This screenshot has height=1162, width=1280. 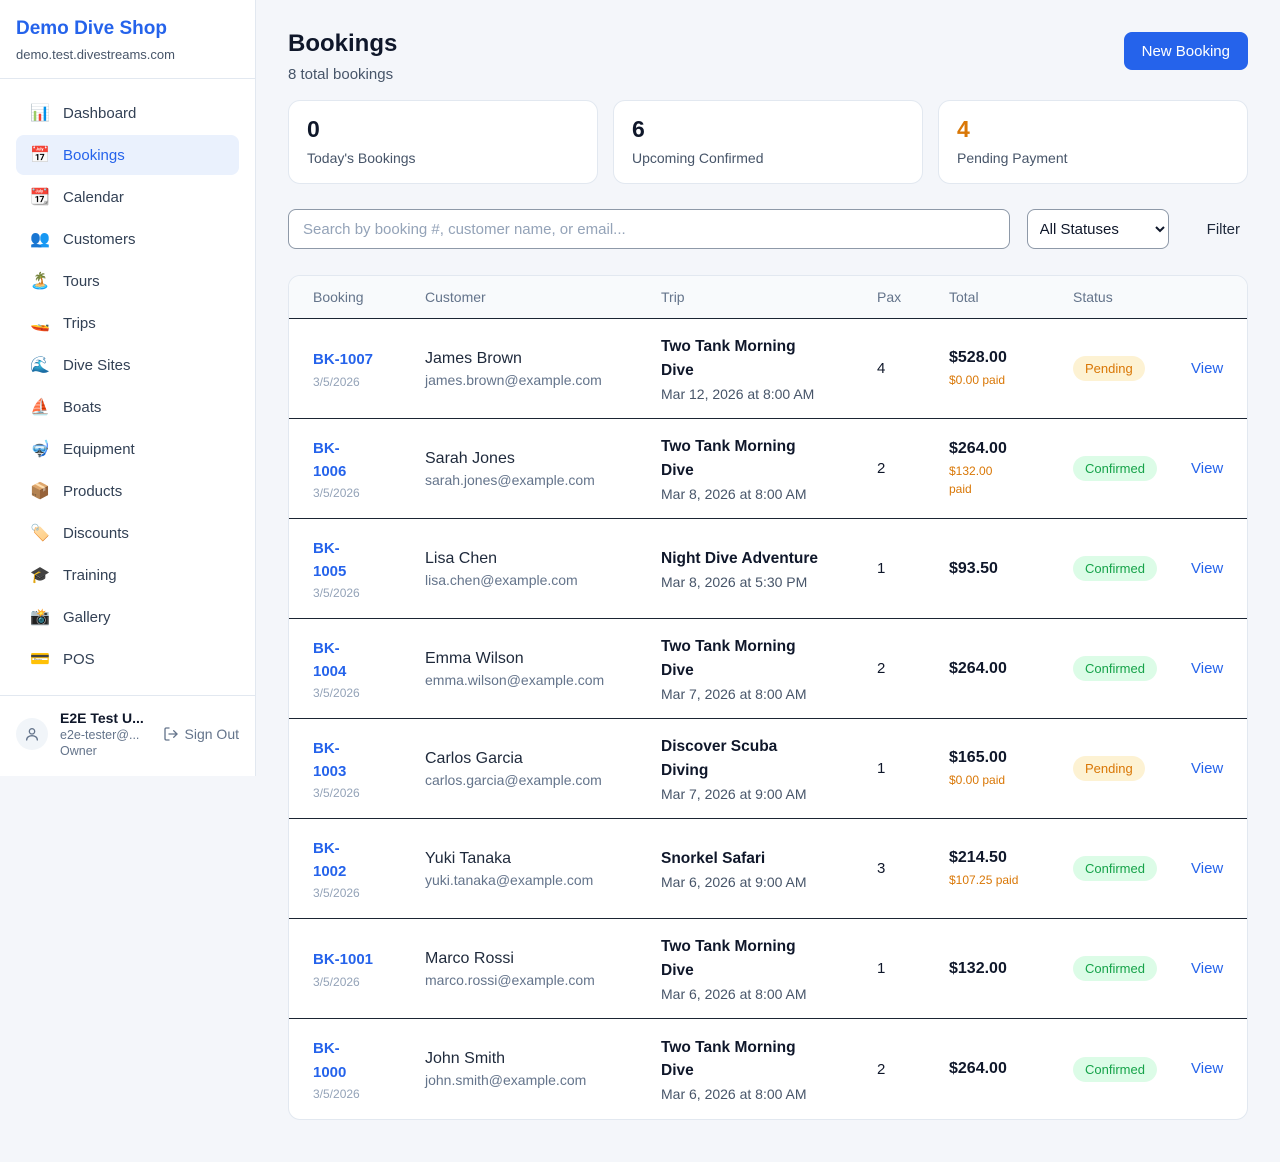 What do you see at coordinates (170, 734) in the screenshot?
I see `logout-icon` at bounding box center [170, 734].